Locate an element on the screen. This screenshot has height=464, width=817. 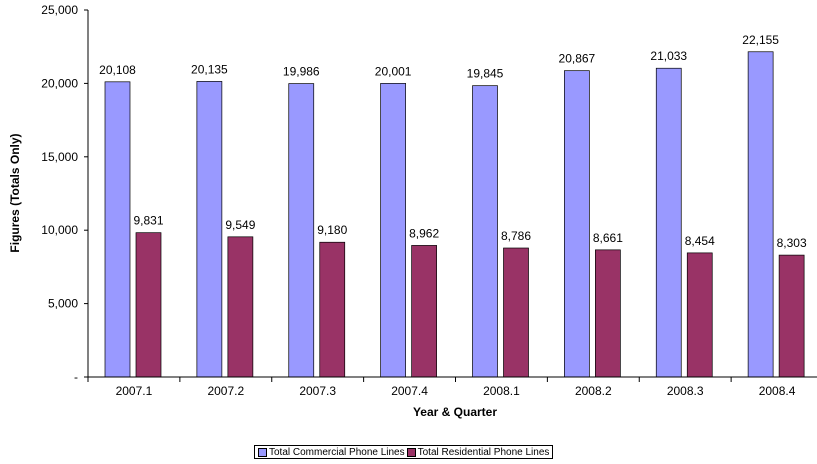
x-tick-label: 2007.1 is located at coordinates (134, 391).